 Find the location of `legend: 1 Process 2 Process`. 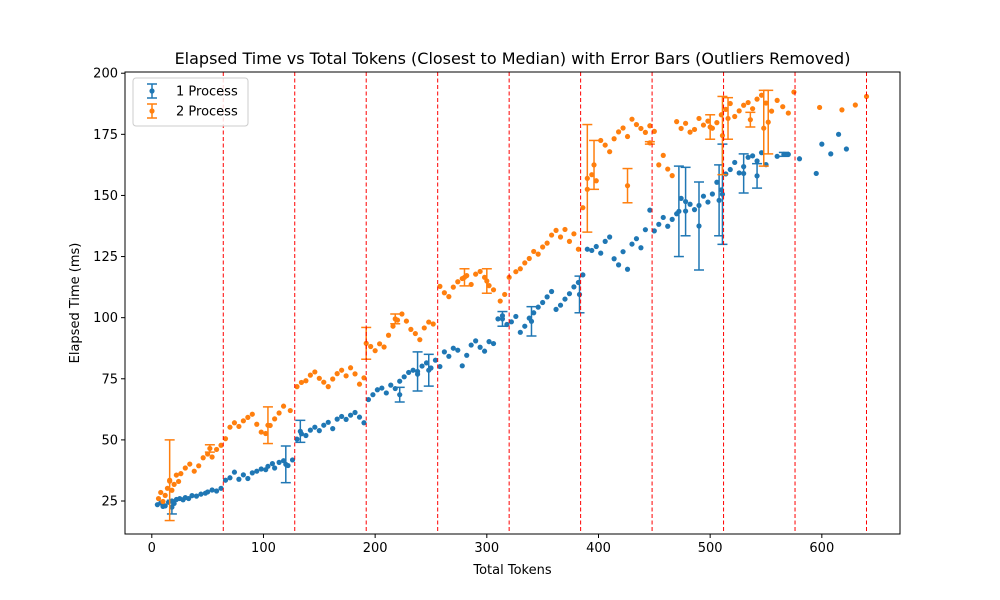

legend: 1 Process 2 Process is located at coordinates (190, 102).